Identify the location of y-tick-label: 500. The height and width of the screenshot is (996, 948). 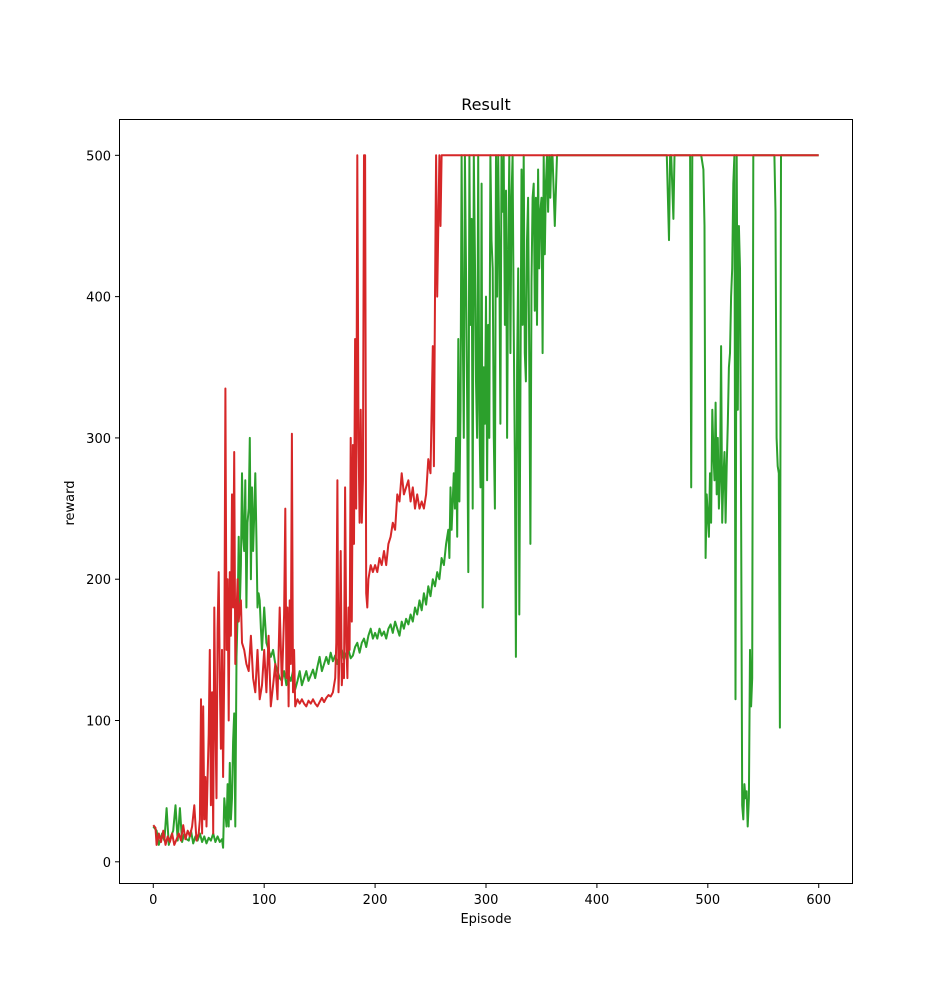
(98, 156).